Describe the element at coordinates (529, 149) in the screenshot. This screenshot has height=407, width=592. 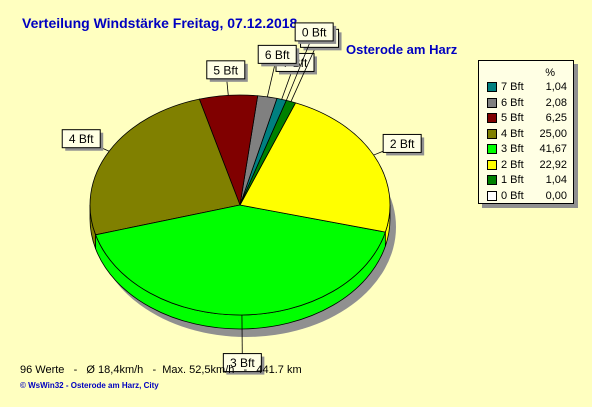
I see `legend-row-3-bft: 3 Bft 41,67` at that location.